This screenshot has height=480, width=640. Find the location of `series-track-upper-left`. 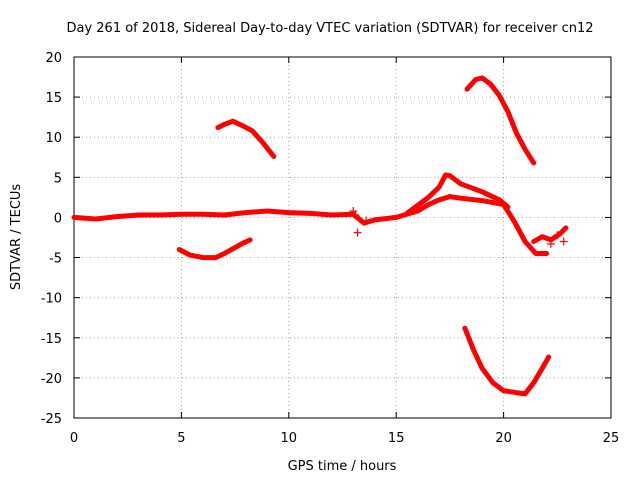

series-track-upper-left is located at coordinates (246, 138).